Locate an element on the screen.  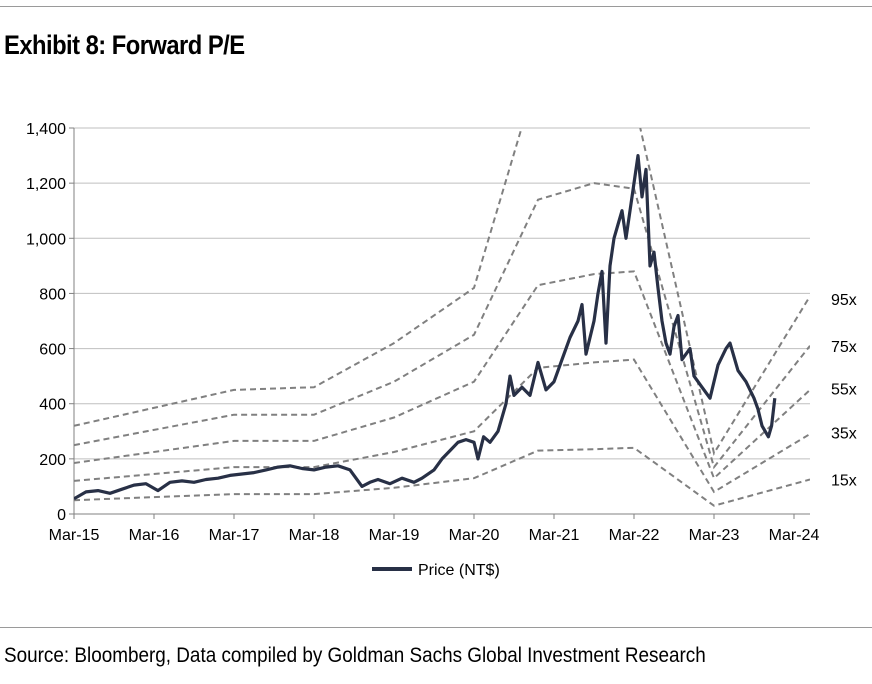
x-tick-label-7: Mar-22 is located at coordinates (634, 535).